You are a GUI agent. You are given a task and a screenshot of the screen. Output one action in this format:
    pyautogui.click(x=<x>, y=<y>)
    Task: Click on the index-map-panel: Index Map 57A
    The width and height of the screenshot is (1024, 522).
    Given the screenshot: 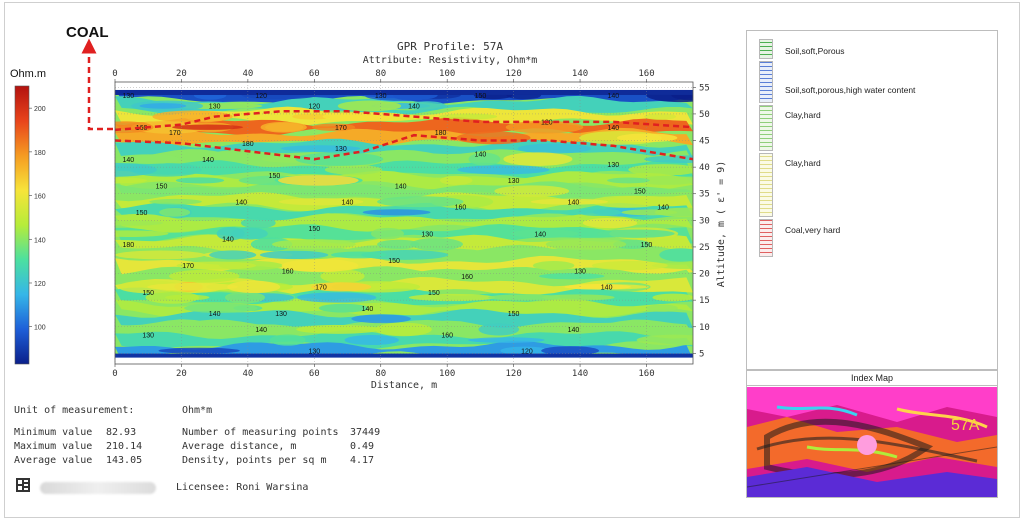 What is the action you would take?
    pyautogui.click(x=872, y=434)
    